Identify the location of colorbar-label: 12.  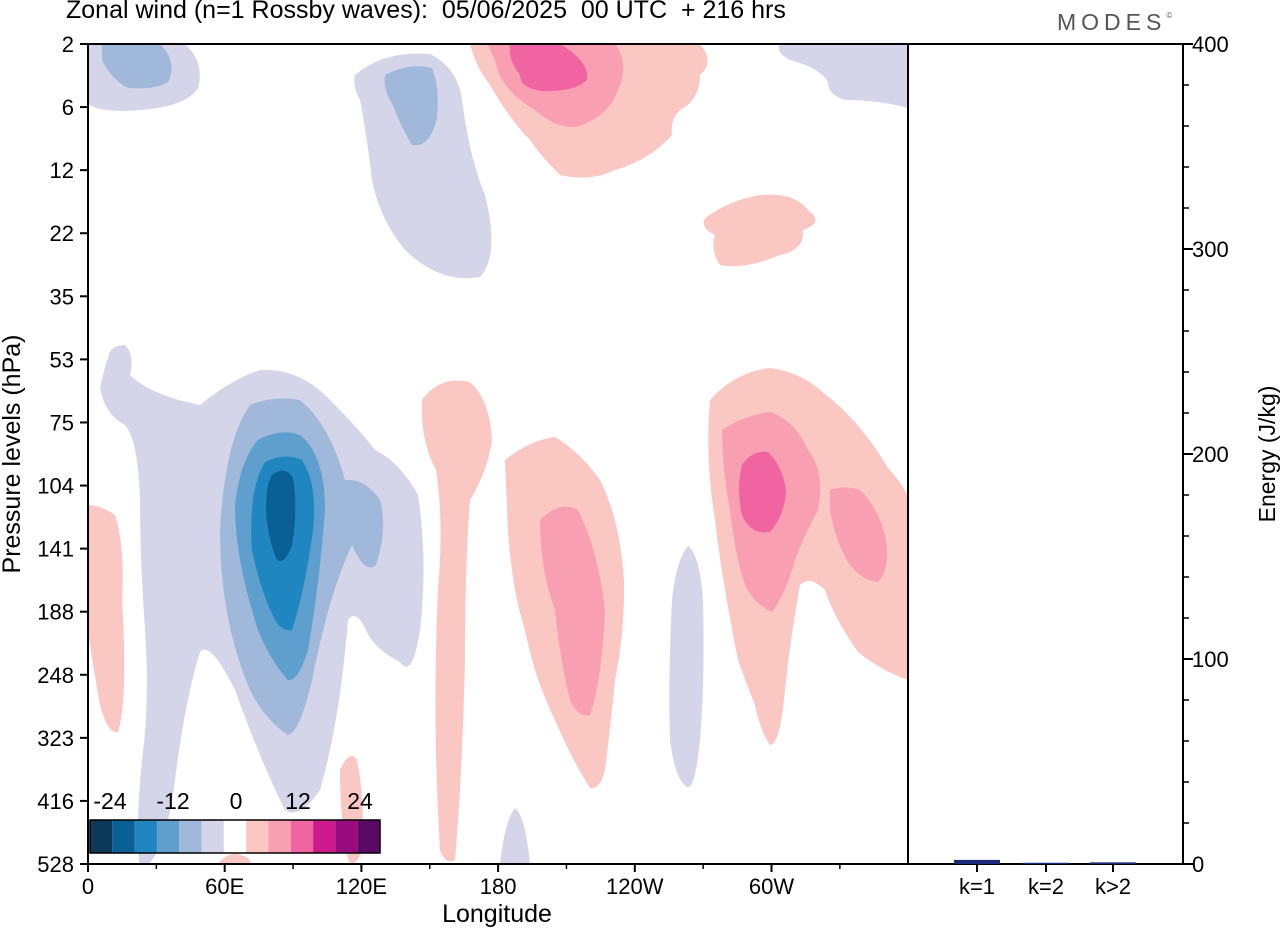
(298, 801).